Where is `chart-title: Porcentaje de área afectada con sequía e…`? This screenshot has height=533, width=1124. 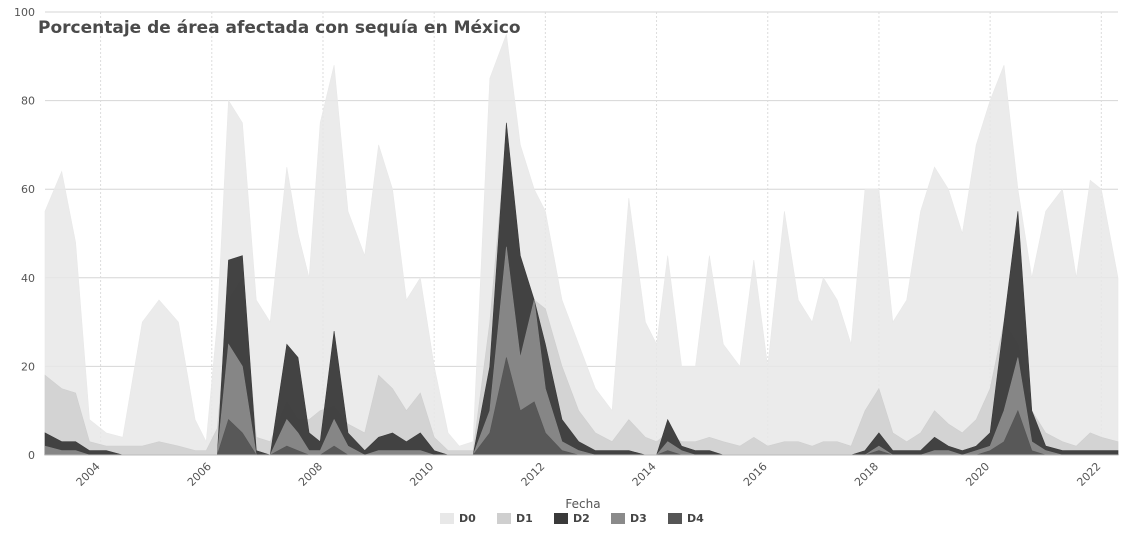
chart-title: Porcentaje de área afectada con sequía e… is located at coordinates (279, 28).